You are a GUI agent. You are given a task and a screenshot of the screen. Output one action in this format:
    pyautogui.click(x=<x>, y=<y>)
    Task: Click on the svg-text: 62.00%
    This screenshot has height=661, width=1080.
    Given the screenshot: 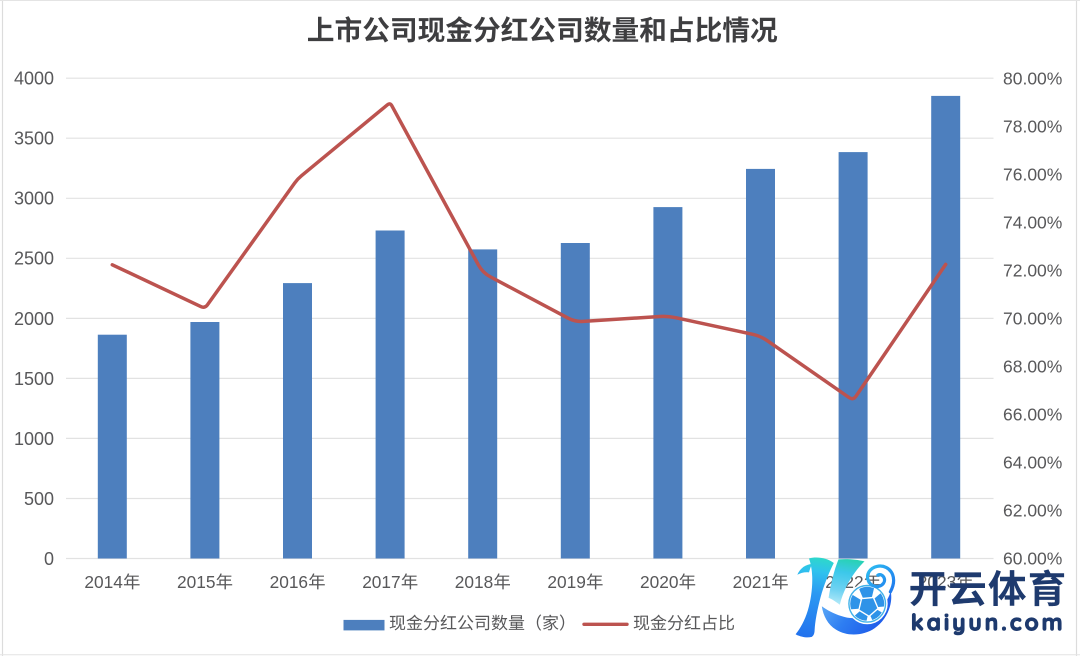 What is the action you would take?
    pyautogui.click(x=1032, y=511)
    